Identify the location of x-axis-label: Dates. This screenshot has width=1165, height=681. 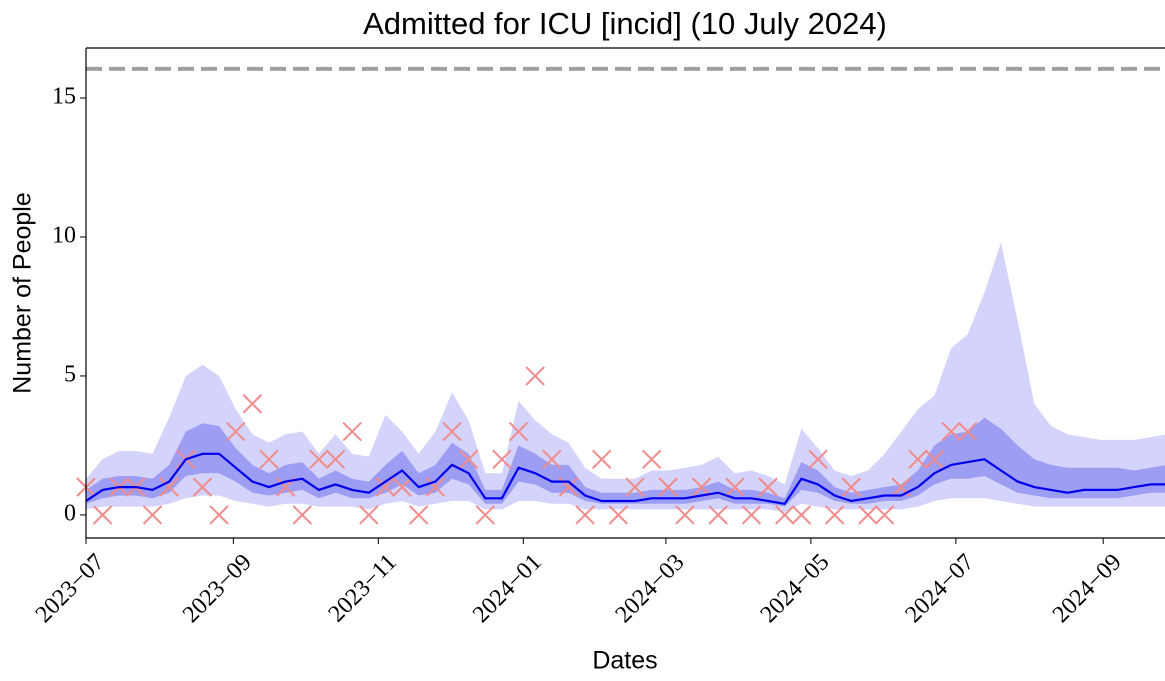
(624, 661).